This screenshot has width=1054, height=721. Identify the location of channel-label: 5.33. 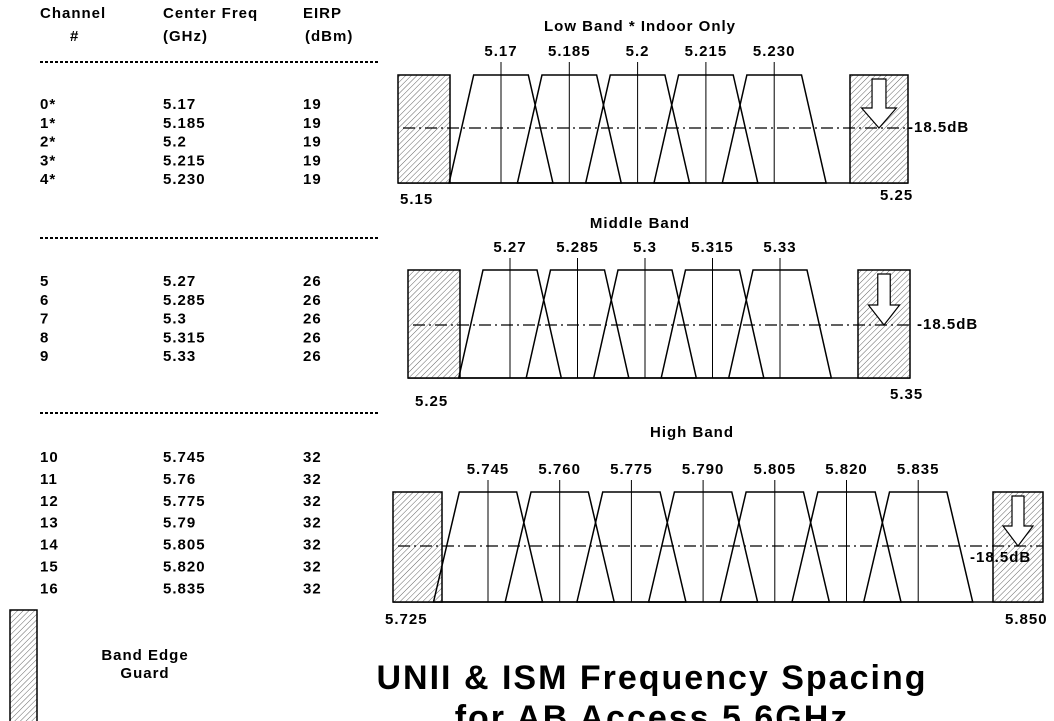
(779, 247).